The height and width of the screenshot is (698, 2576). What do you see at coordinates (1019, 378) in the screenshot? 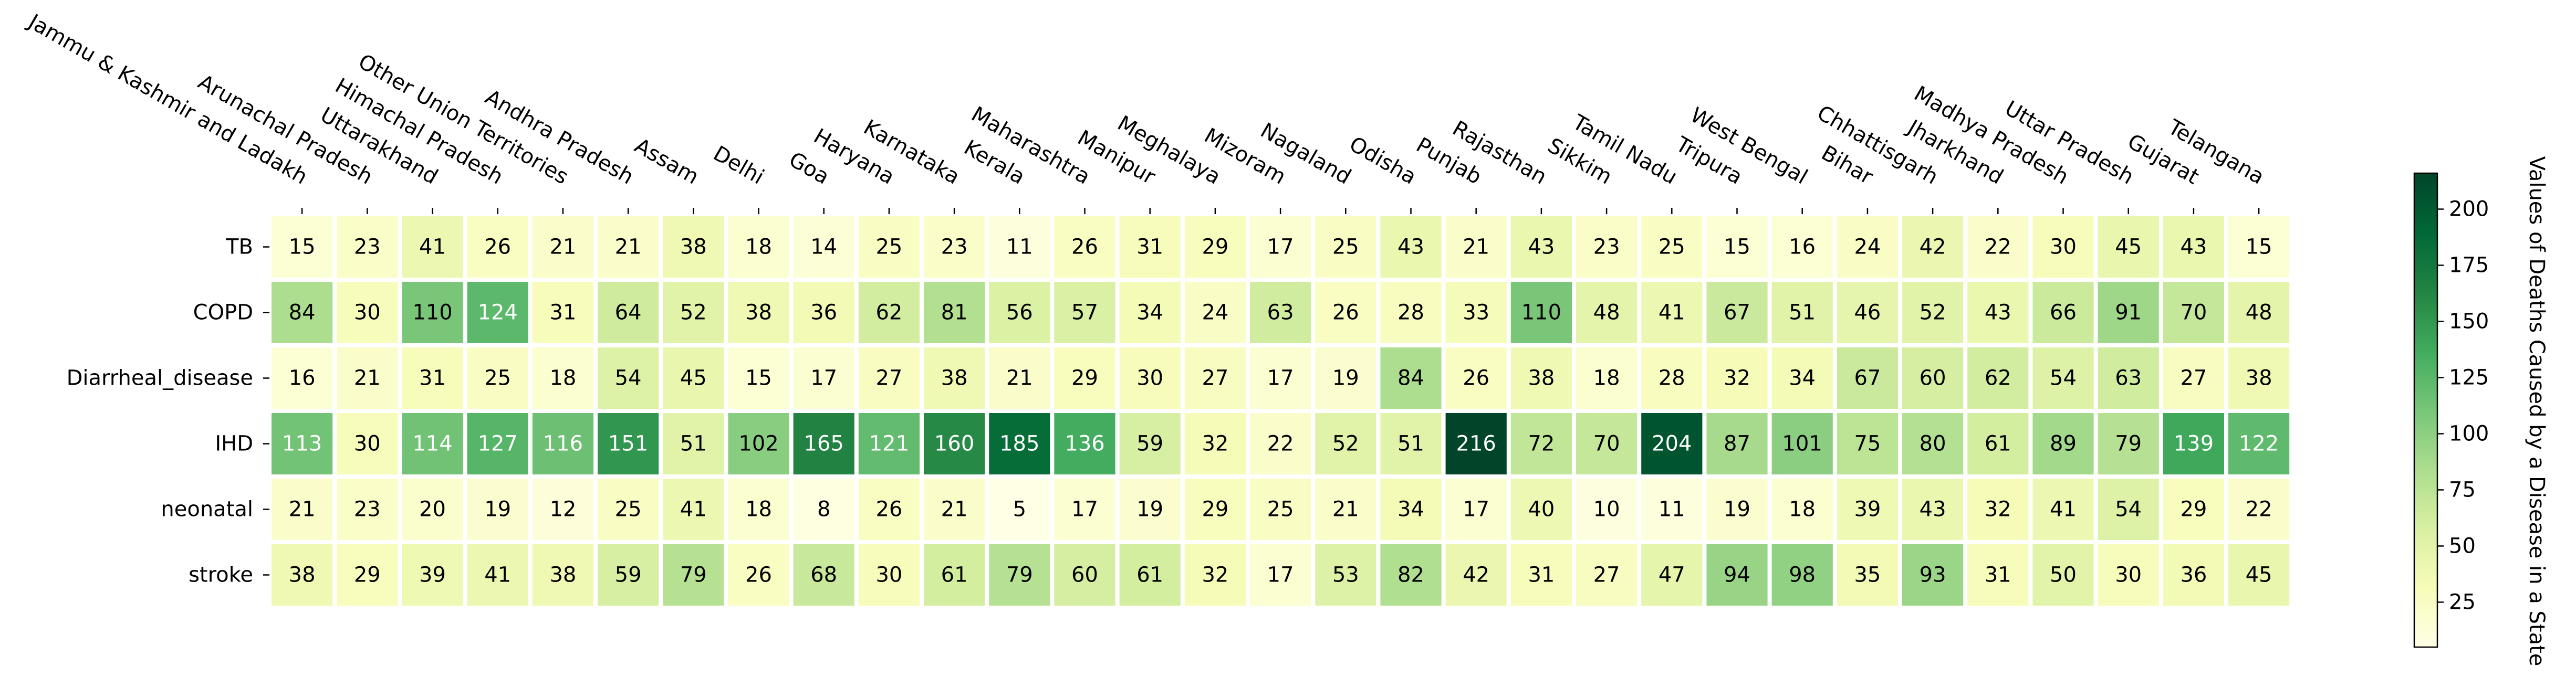
I see `heatmap-cell-diarrheal-disease-kerala` at bounding box center [1019, 378].